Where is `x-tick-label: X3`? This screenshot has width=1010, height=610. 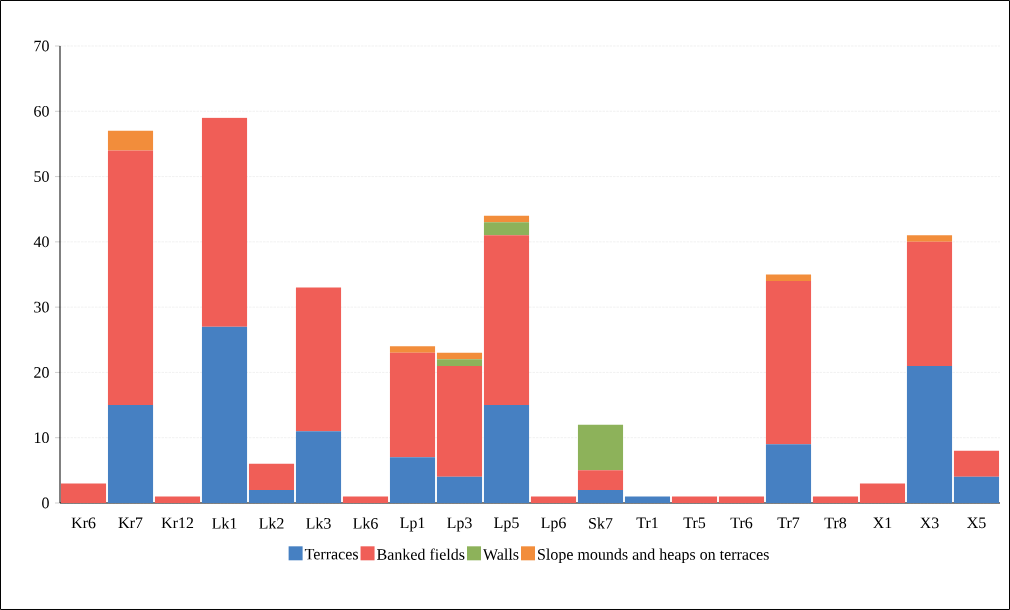 x-tick-label: X3 is located at coordinates (929, 523).